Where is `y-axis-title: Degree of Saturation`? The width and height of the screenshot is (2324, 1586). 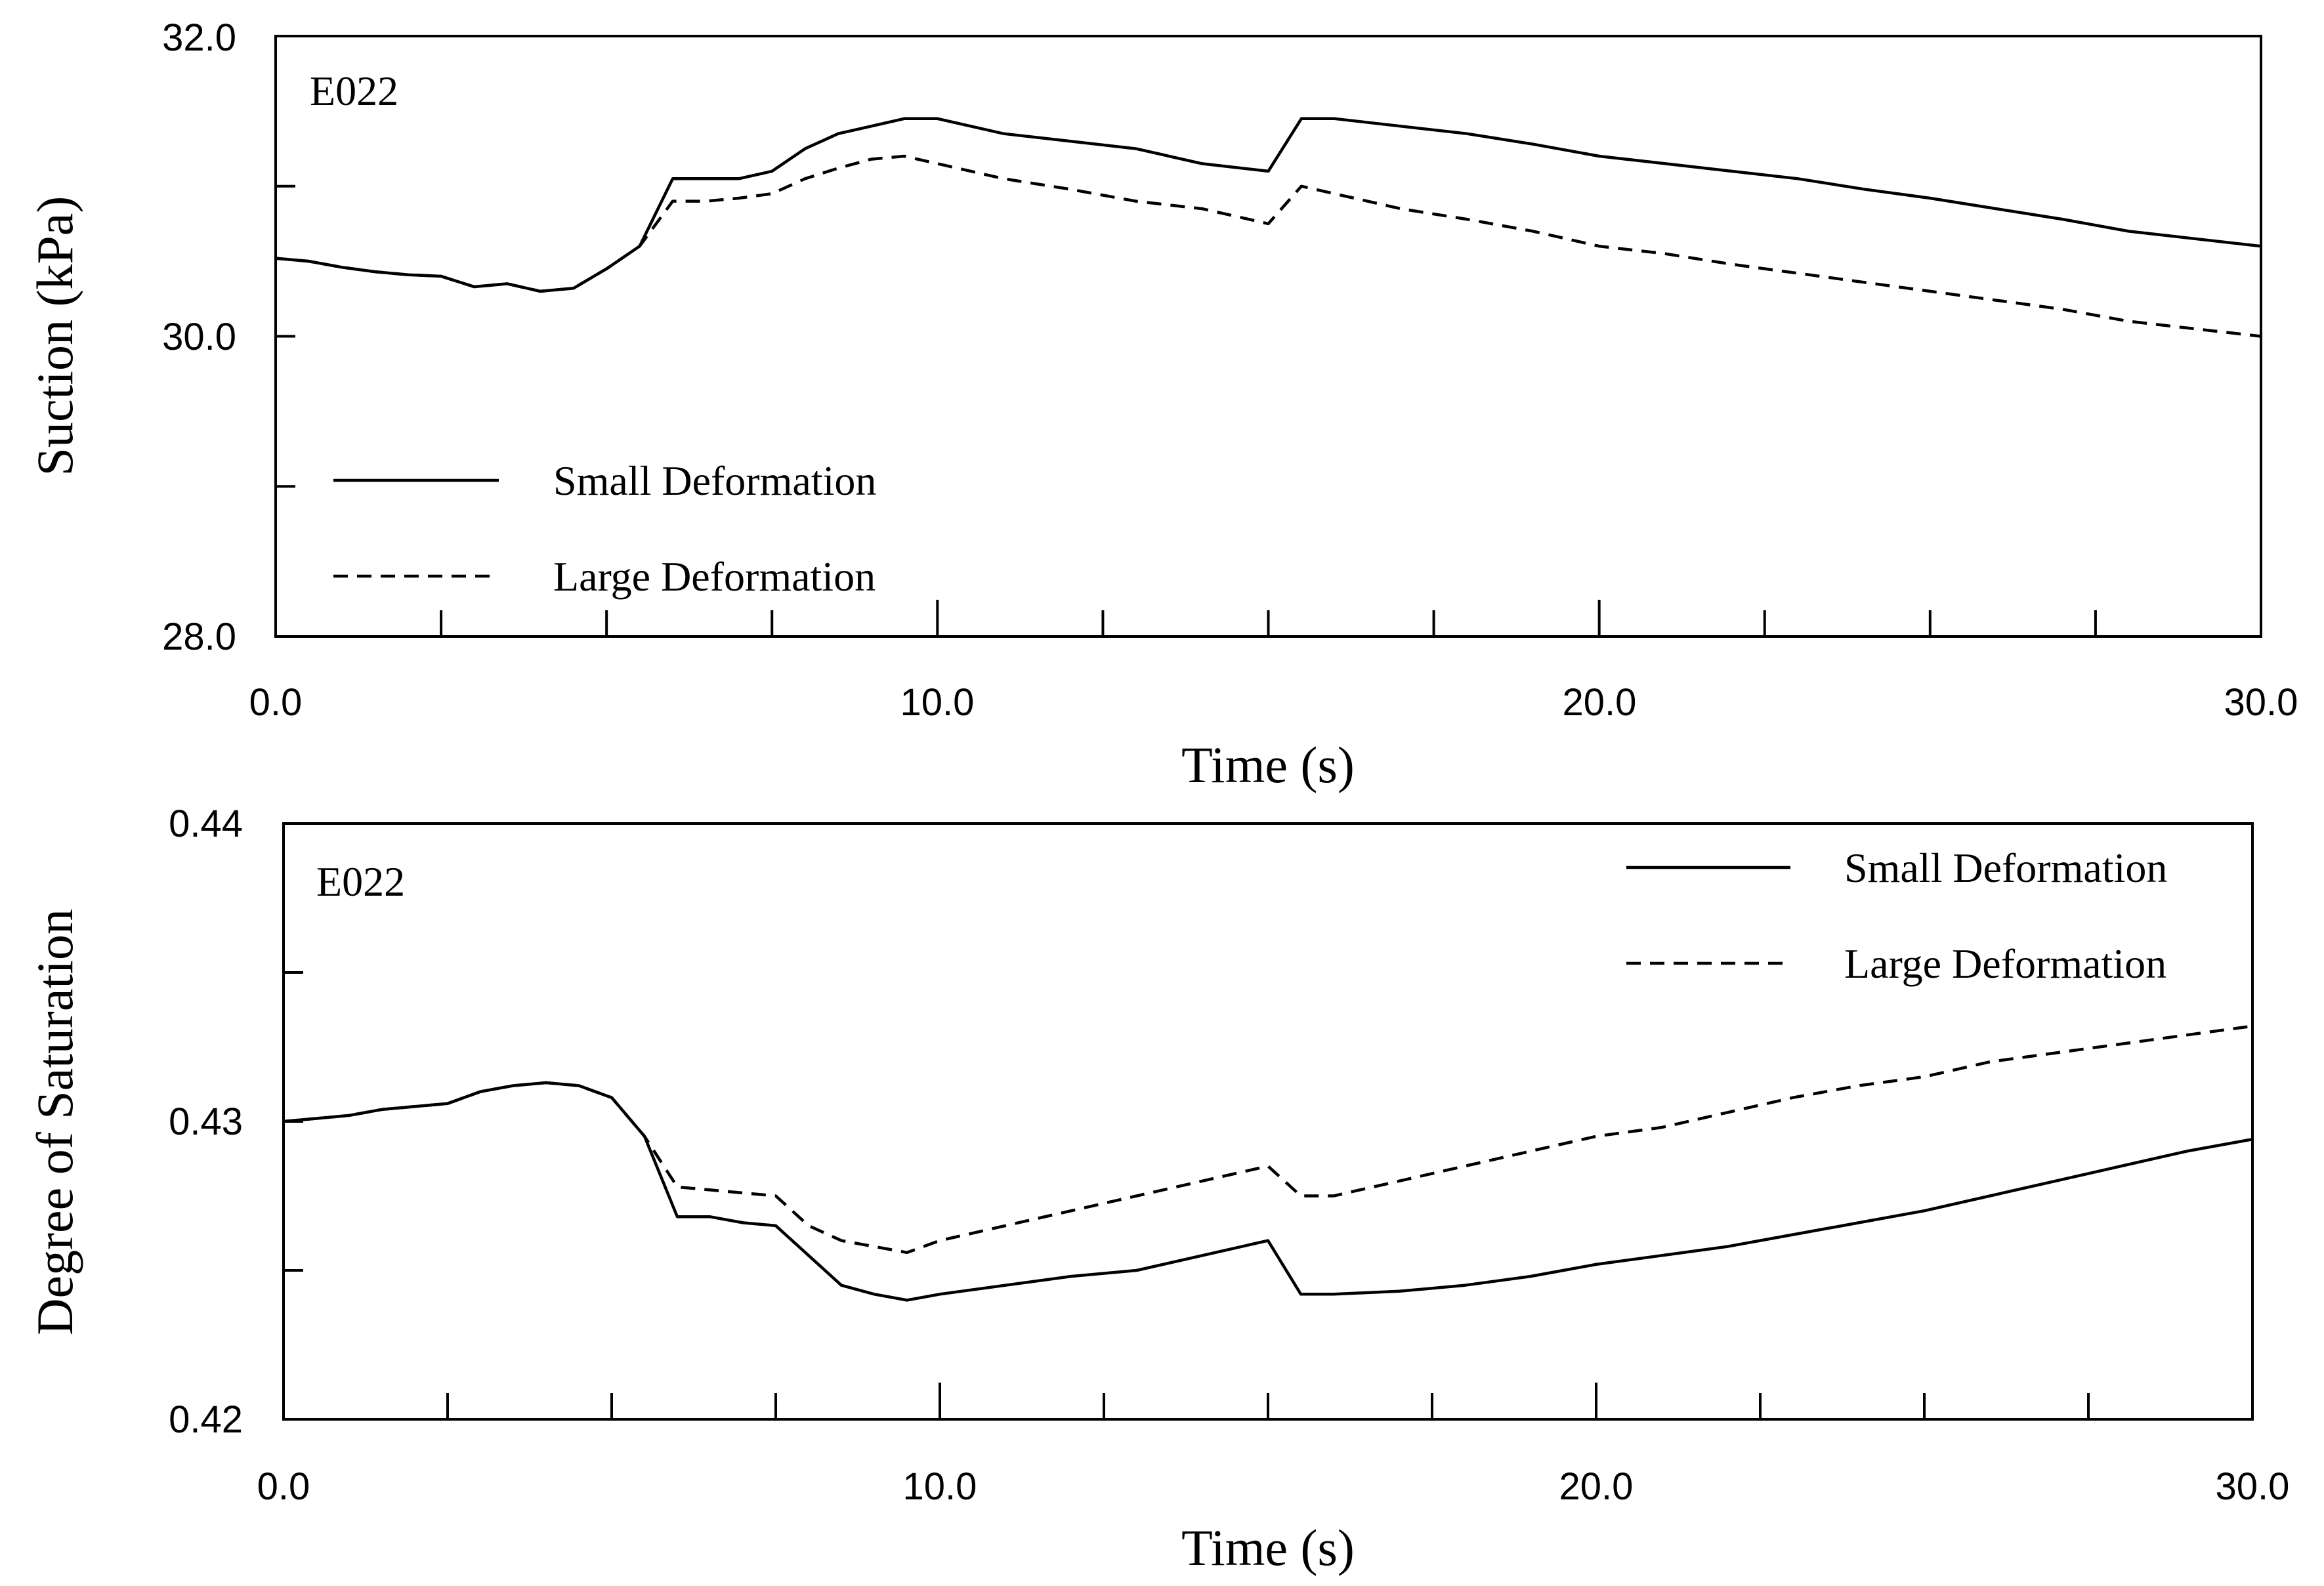
y-axis-title: Degree of Saturation is located at coordinates (54, 1122).